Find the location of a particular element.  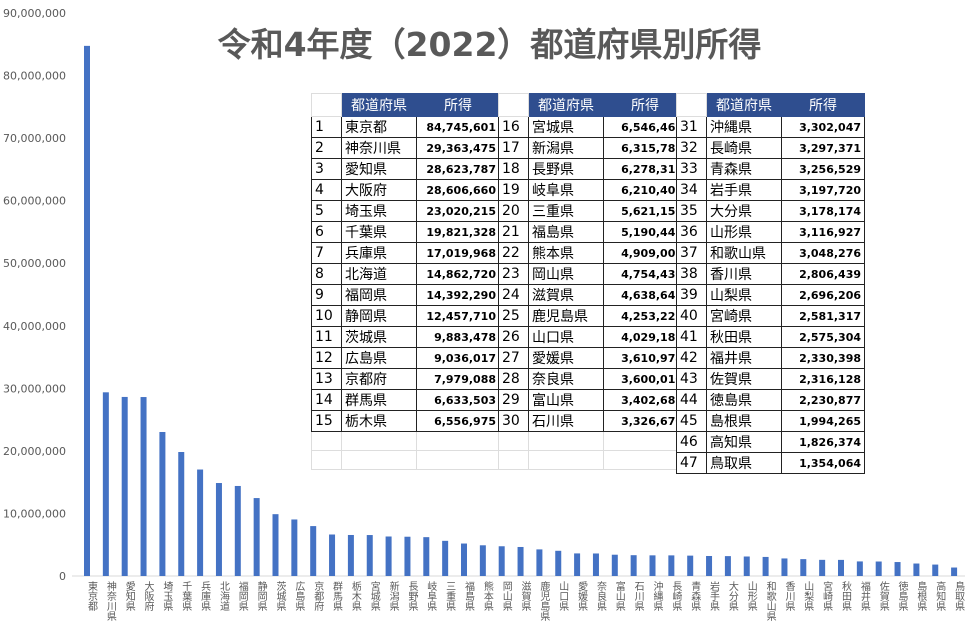

prefecture-name: 北海道 is located at coordinates (379, 274).